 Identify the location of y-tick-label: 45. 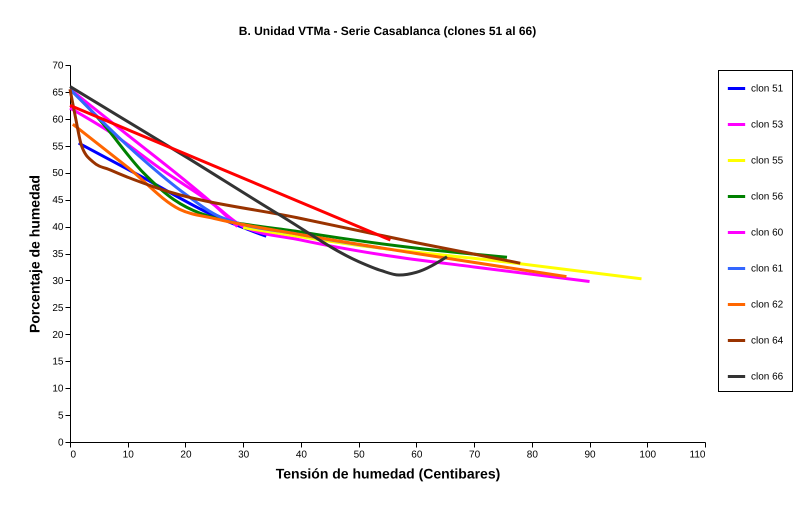
(58, 200).